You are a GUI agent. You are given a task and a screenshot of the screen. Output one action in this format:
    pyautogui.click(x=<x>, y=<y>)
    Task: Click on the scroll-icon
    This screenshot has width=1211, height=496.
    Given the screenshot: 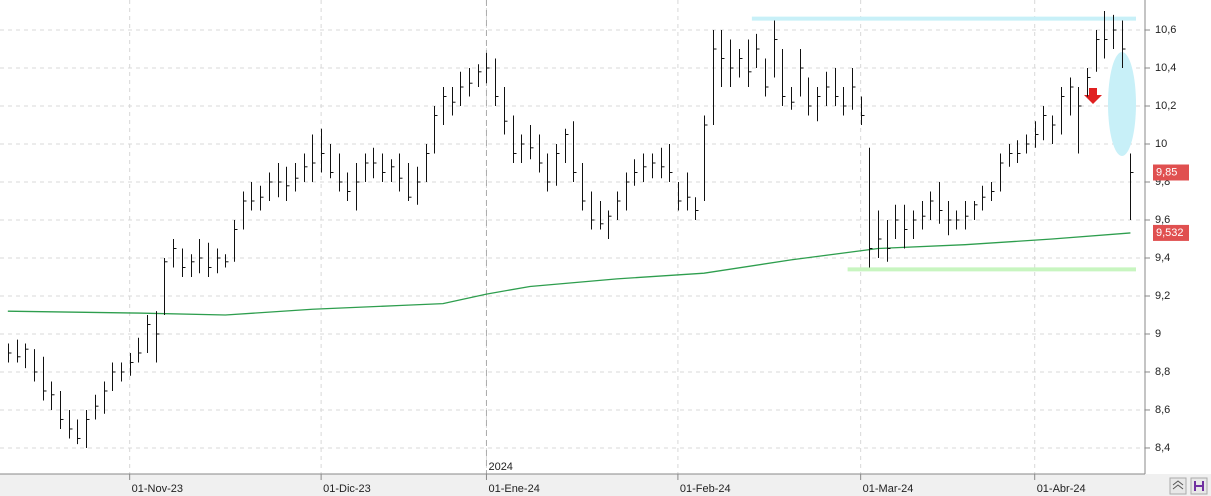 What is the action you would take?
    pyautogui.click(x=1178, y=485)
    